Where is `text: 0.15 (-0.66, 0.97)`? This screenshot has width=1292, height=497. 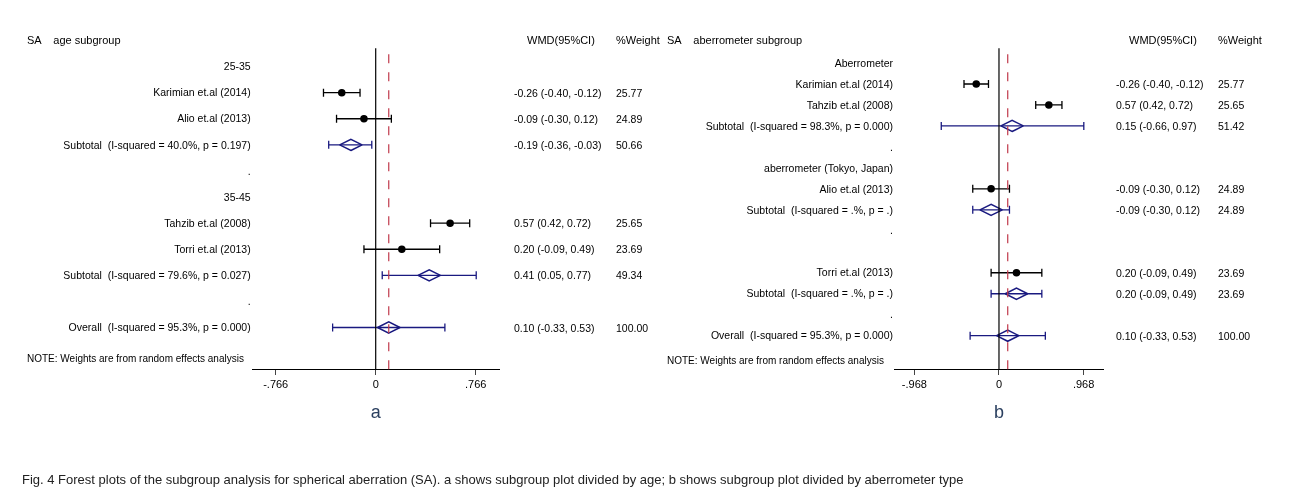 text: 0.15 (-0.66, 0.97) is located at coordinates (1156, 126).